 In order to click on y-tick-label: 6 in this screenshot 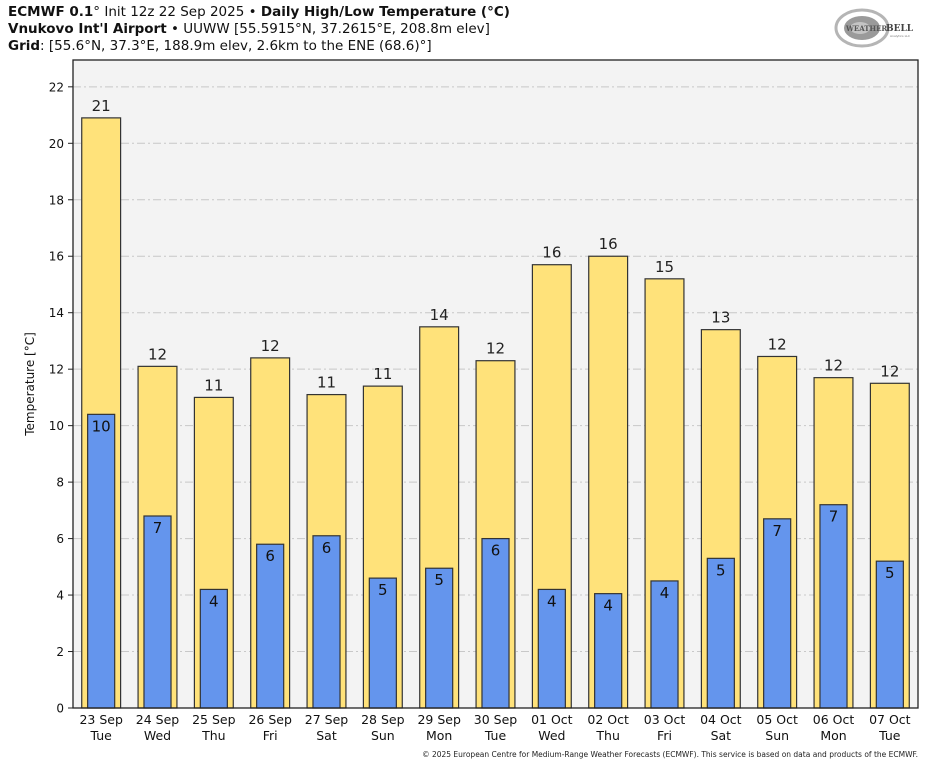, I will do `click(60, 539)`.